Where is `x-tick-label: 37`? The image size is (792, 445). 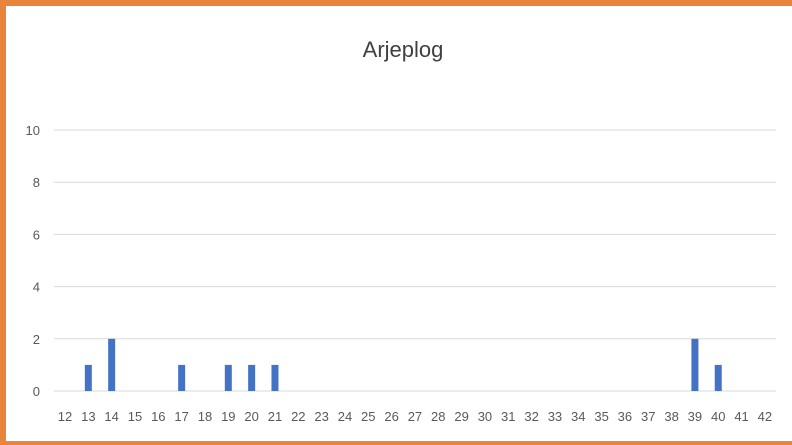 x-tick-label: 37 is located at coordinates (648, 416).